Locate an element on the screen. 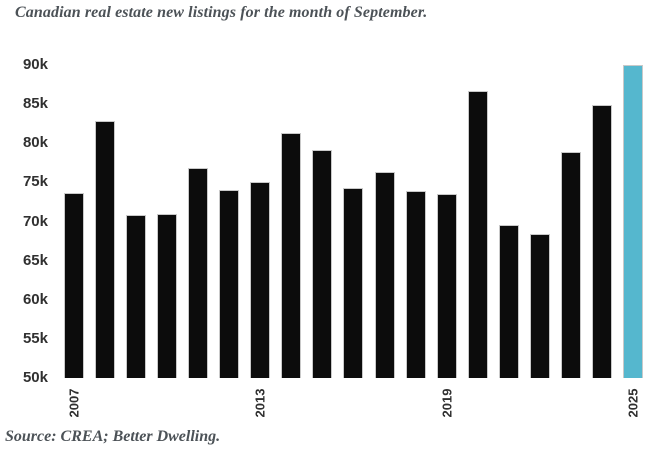 Image resolution: width=660 pixels, height=450 pixels. x-tick-label-2025: 2025 is located at coordinates (633, 403).